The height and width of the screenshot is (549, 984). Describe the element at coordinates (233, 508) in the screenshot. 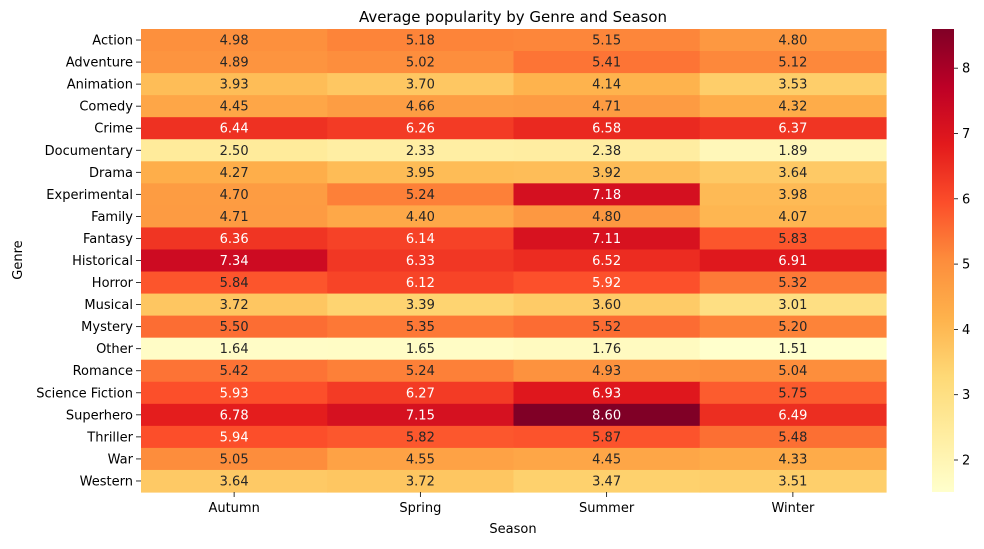

I see `x-tick-label: Autumn` at that location.